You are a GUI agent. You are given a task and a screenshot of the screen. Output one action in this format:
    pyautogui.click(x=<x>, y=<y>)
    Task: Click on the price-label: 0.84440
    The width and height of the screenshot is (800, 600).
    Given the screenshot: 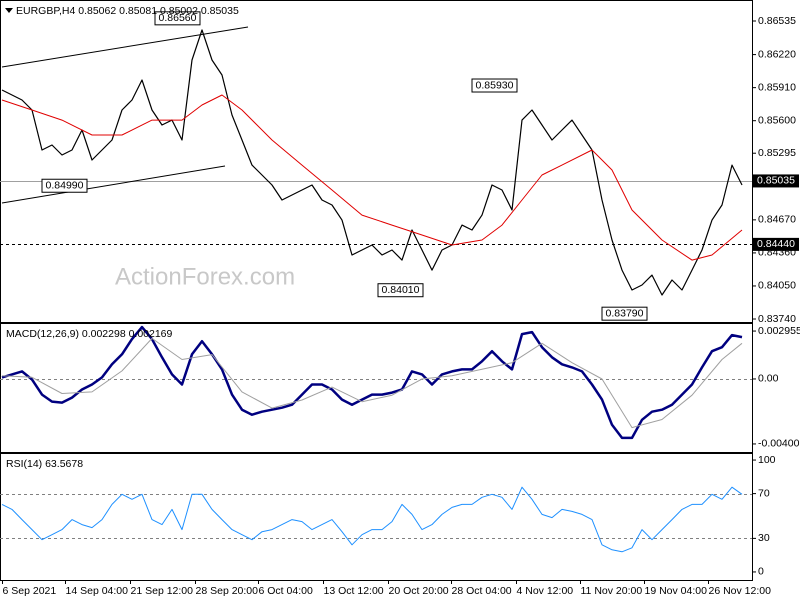 What is the action you would take?
    pyautogui.click(x=776, y=244)
    